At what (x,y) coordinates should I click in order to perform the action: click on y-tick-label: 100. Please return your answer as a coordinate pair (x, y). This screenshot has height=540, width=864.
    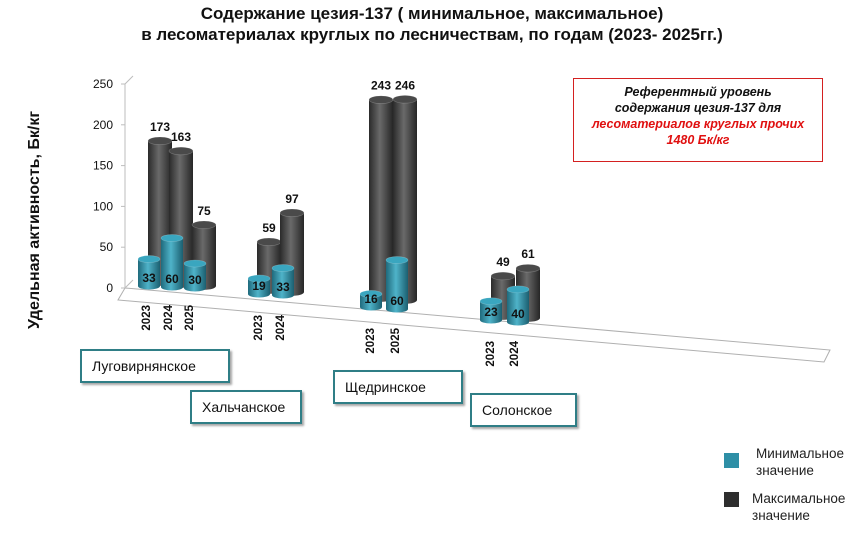
    Looking at the image, I should click on (103, 206).